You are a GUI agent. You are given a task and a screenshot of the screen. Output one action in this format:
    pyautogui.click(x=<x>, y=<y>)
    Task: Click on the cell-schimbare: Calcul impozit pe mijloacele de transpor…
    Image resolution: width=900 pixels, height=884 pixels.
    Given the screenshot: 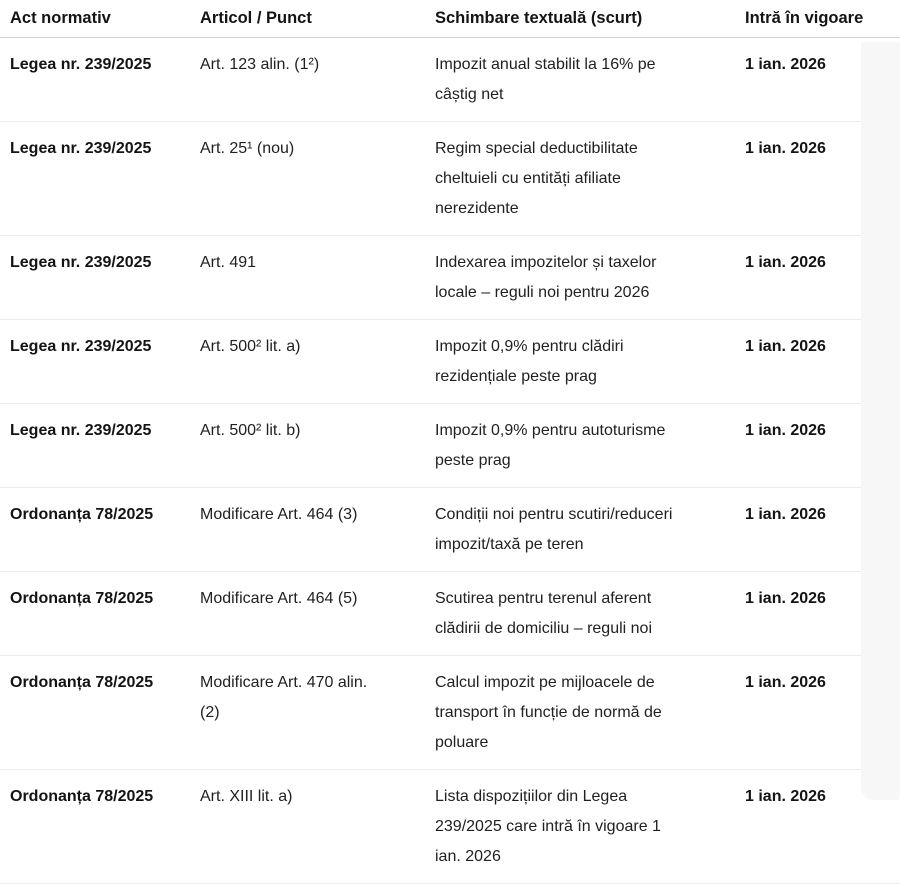 What is the action you would take?
    pyautogui.click(x=590, y=712)
    